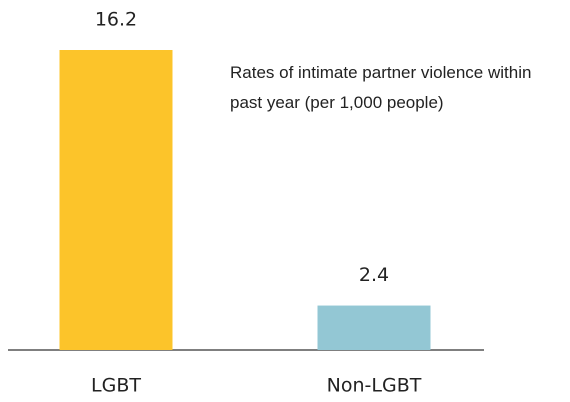  What do you see at coordinates (374, 386) in the screenshot?
I see `x-tick-label: Non-LGBT` at bounding box center [374, 386].